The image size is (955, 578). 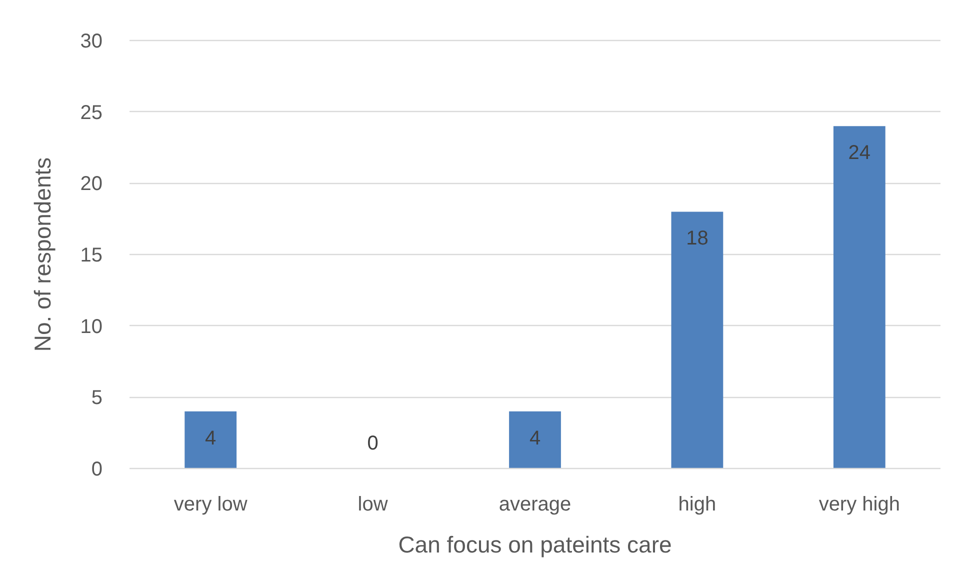 What do you see at coordinates (91, 184) in the screenshot?
I see `y-tick-label: 20` at bounding box center [91, 184].